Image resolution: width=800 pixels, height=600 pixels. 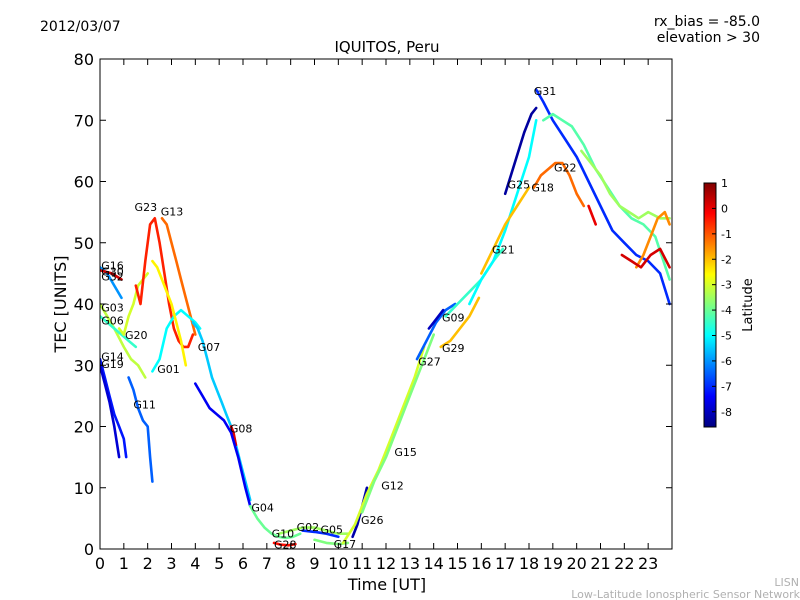 I want to click on series-g09, so click(x=436, y=319).